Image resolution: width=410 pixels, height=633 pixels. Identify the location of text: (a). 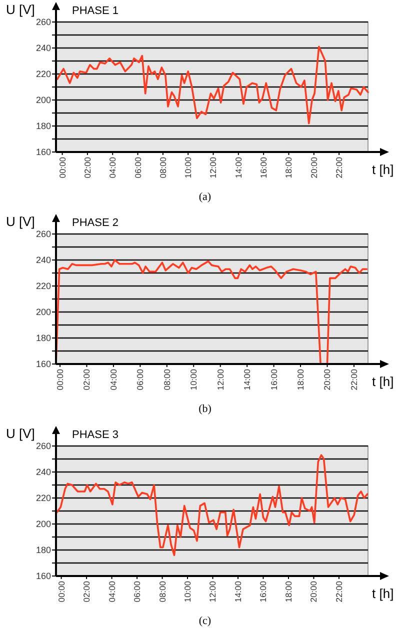
(205, 197).